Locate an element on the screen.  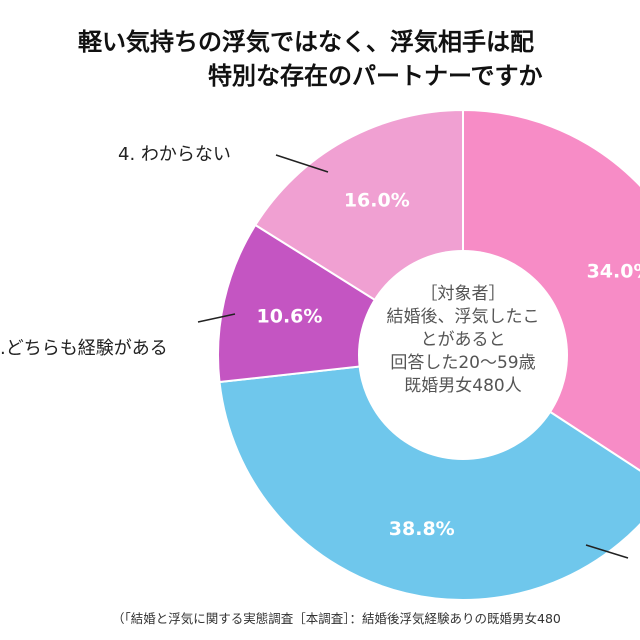
slice-percent-label: 34.0% is located at coordinates (613, 271).